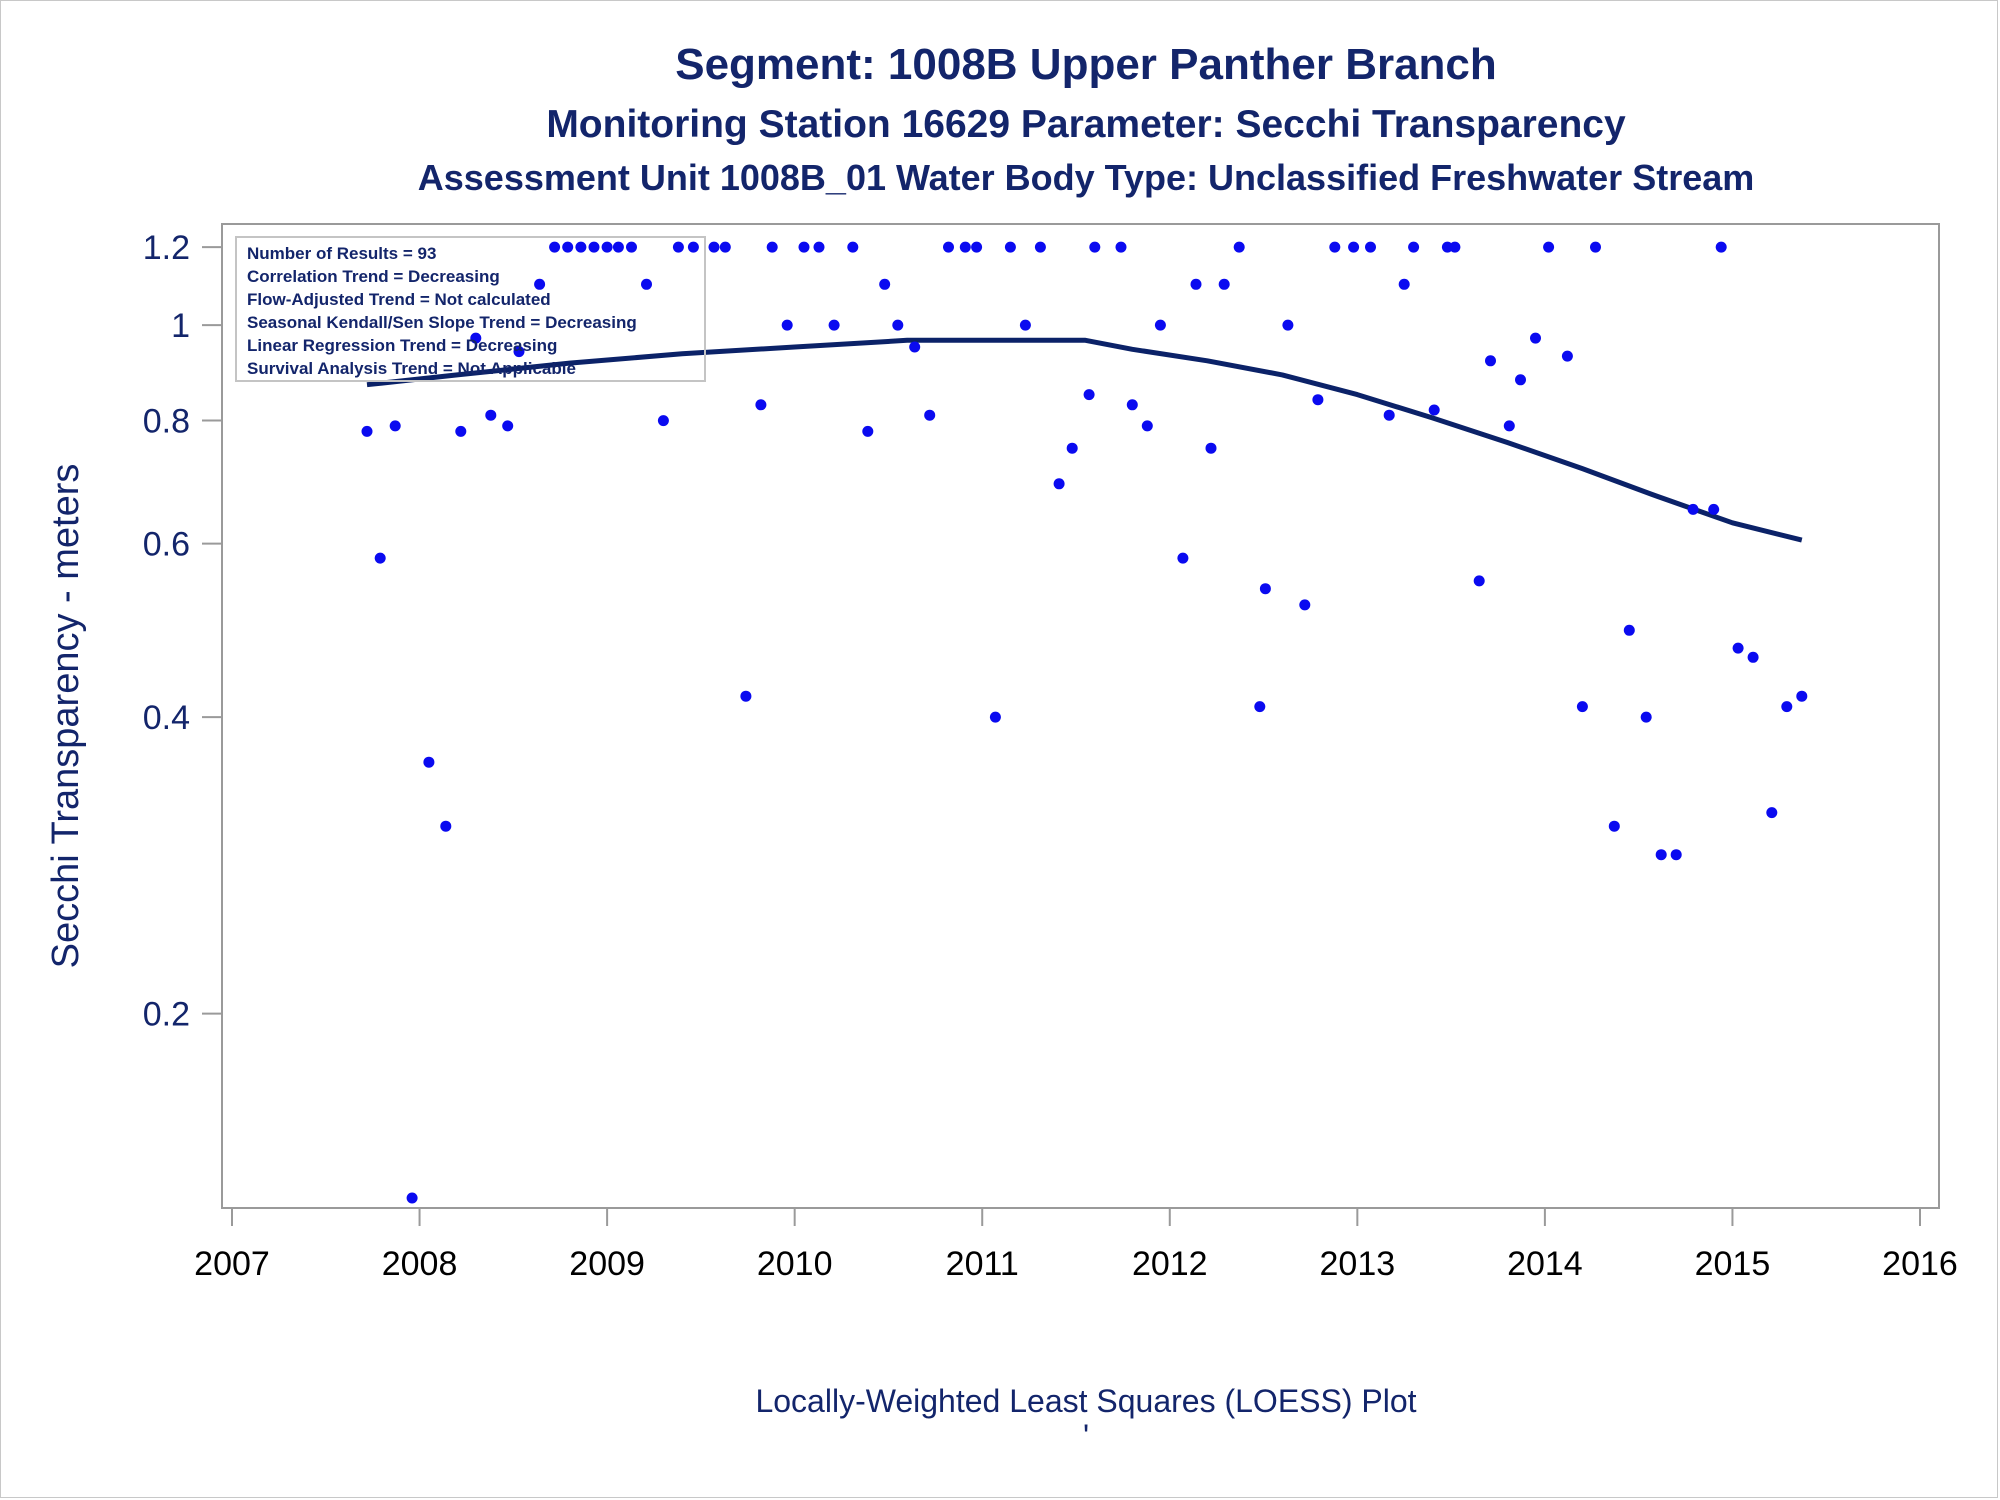 This screenshot has width=2000, height=1500. I want to click on stats-number-of-results: Number of Results = 93, so click(341, 253).